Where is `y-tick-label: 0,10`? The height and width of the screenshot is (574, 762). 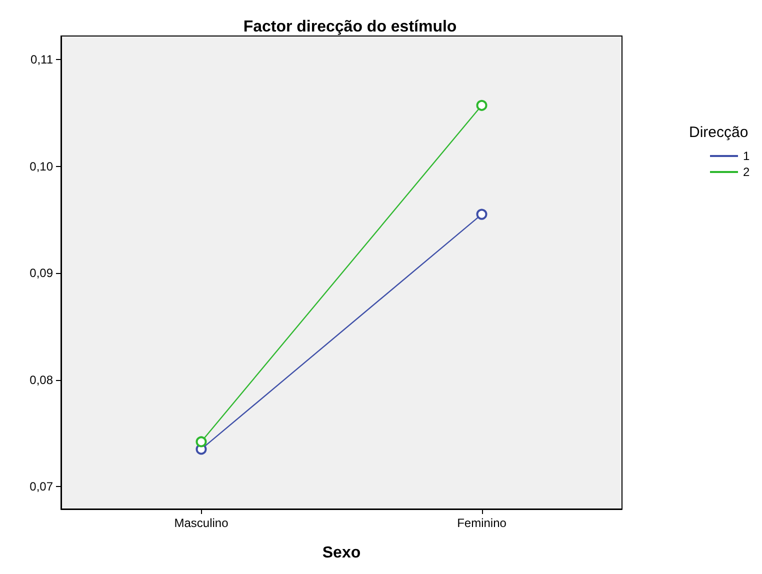
y-tick-label: 0,10 is located at coordinates (42, 166).